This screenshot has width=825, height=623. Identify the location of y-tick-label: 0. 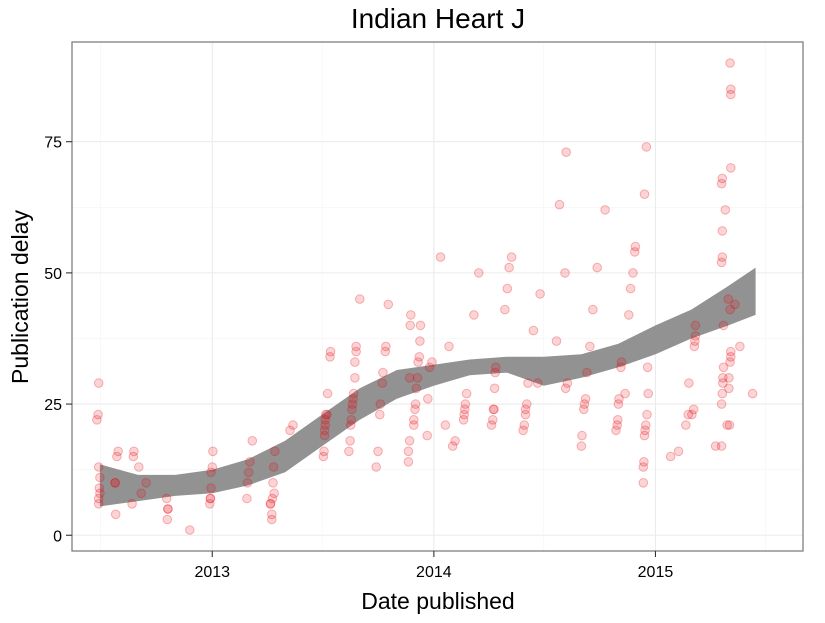
(57, 536).